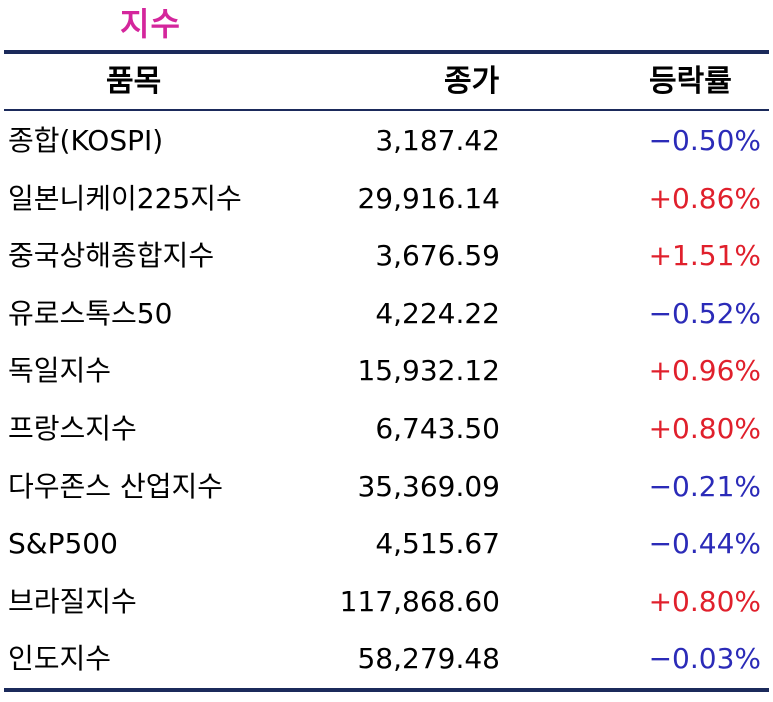 The width and height of the screenshot is (773, 702). Describe the element at coordinates (134, 81) in the screenshot. I see `column-header-name: 품목` at that location.